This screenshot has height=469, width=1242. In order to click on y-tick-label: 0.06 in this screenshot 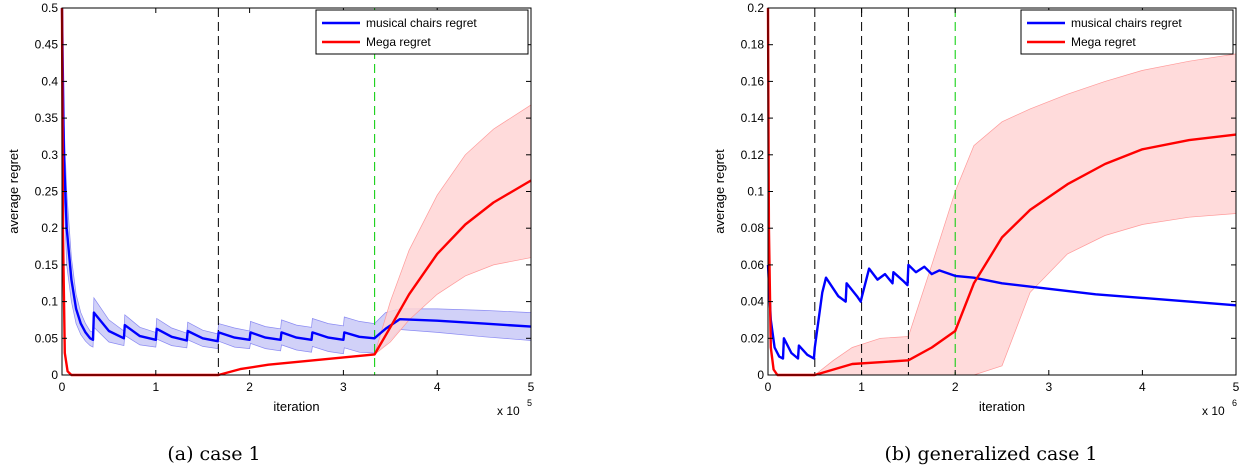, I will do `click(753, 265)`.